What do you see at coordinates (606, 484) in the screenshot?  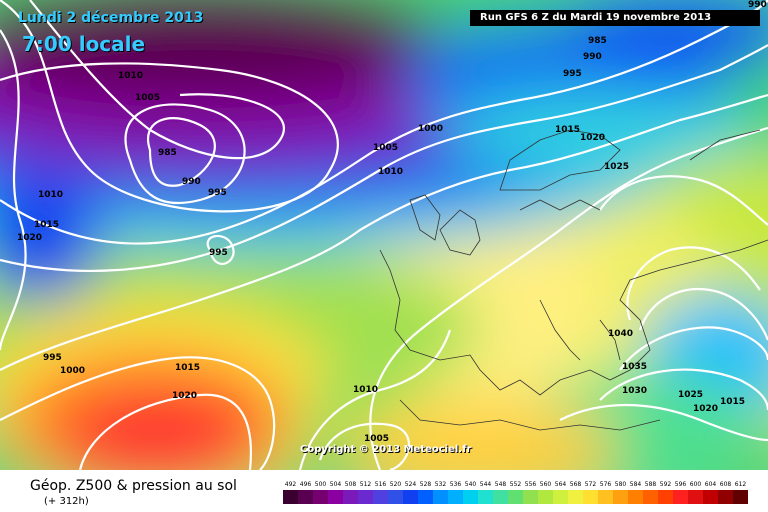 I see `scale-tick-label: 576` at bounding box center [606, 484].